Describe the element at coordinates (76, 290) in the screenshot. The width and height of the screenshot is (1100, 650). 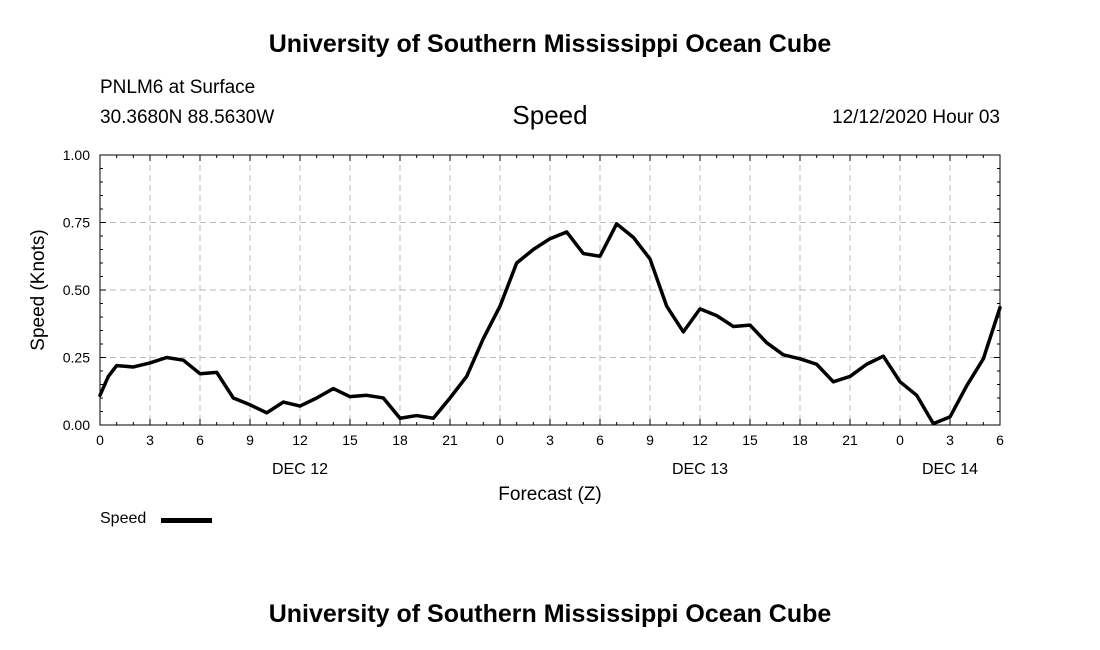
I see `y-tick-label: 0.50` at that location.